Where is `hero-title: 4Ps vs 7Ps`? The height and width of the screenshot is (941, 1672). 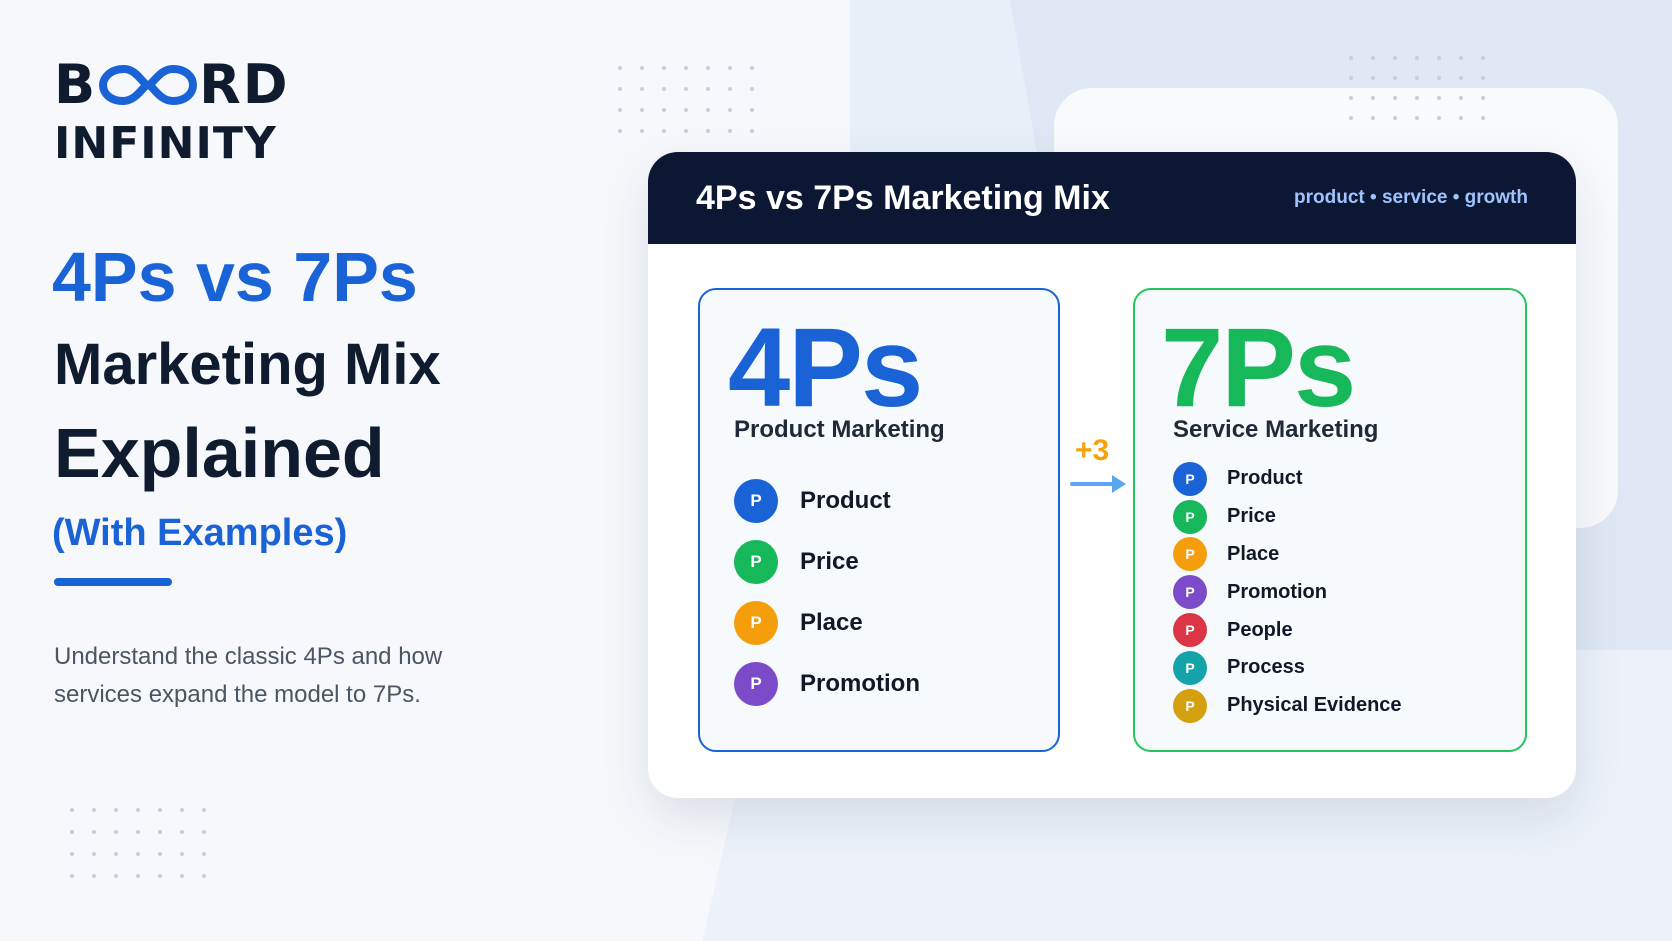 hero-title: 4Ps vs 7Ps is located at coordinates (235, 277).